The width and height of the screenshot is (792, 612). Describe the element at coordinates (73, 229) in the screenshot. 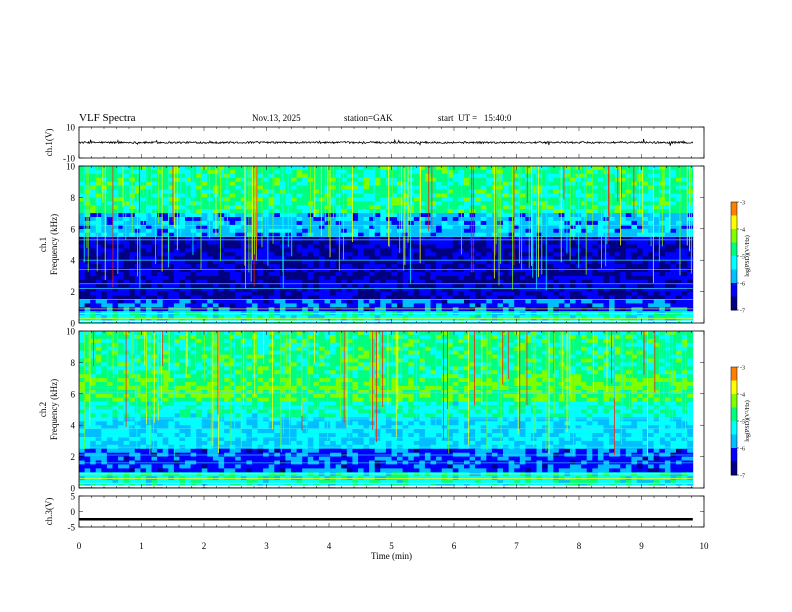

I see `y-tick-label: 6` at that location.